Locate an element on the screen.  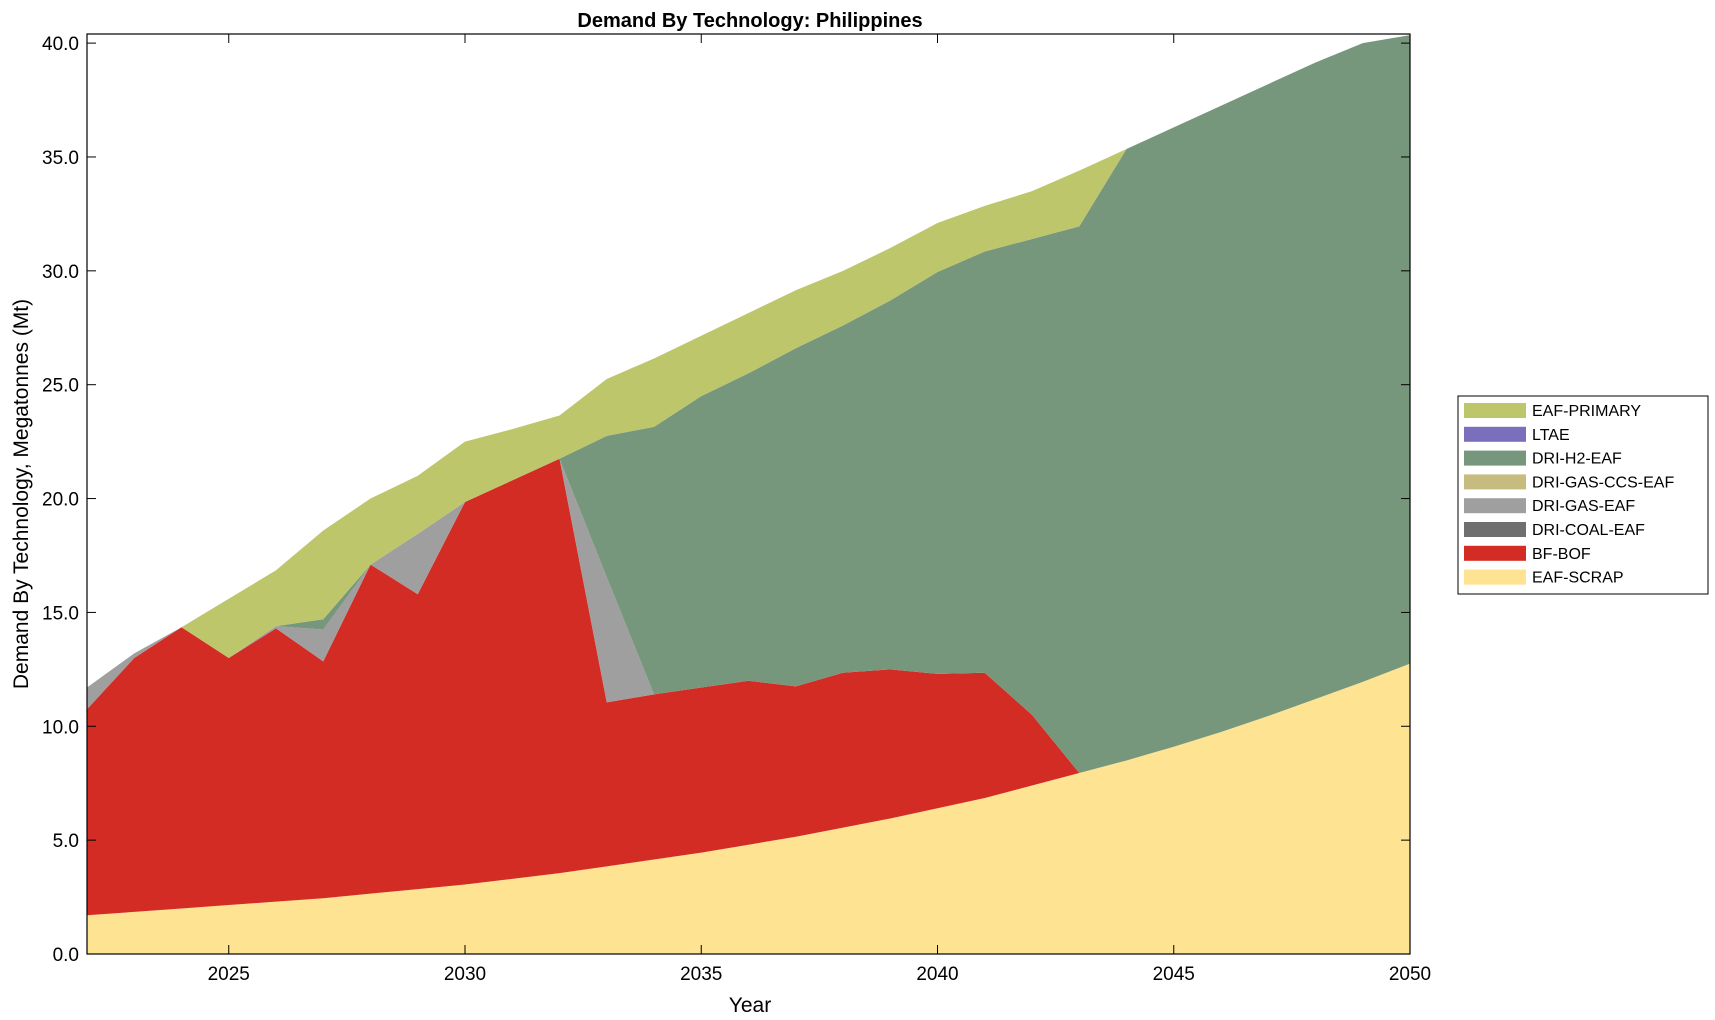
legend-swatch-eaf-scrap is located at coordinates (1495, 577).